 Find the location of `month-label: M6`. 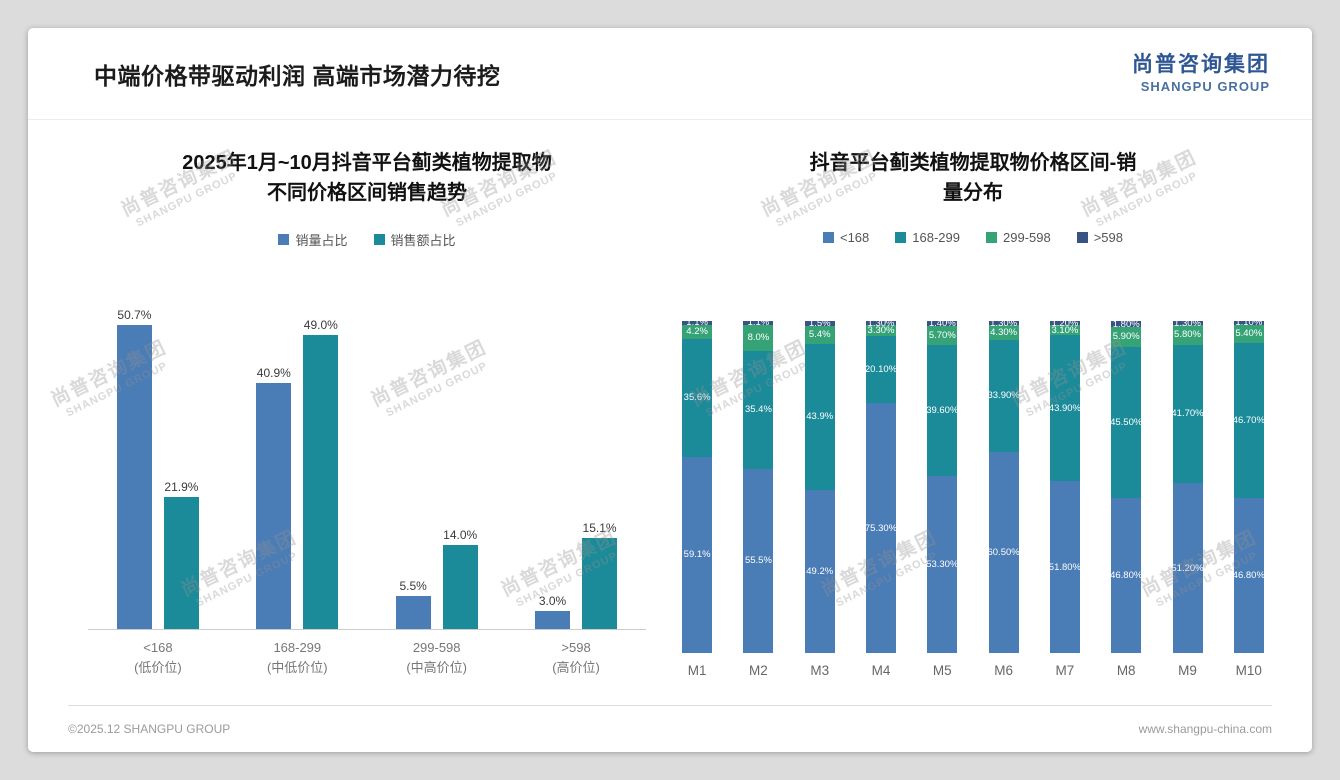

month-label: M6 is located at coordinates (1003, 670).